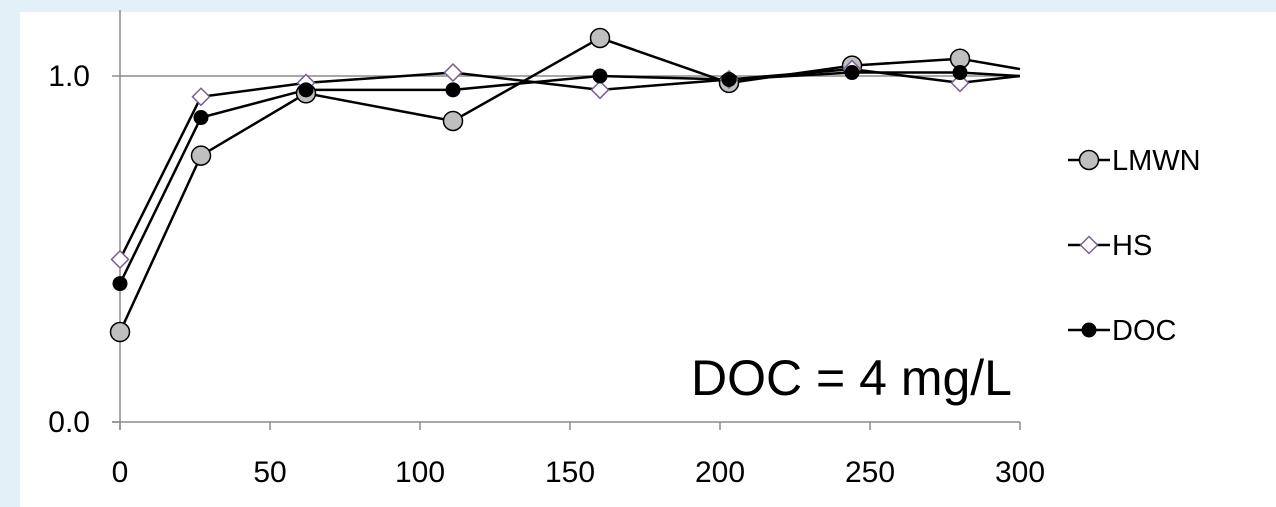 This screenshot has height=507, width=1276. Describe the element at coordinates (420, 472) in the screenshot. I see `x-tick-label: 100` at that location.